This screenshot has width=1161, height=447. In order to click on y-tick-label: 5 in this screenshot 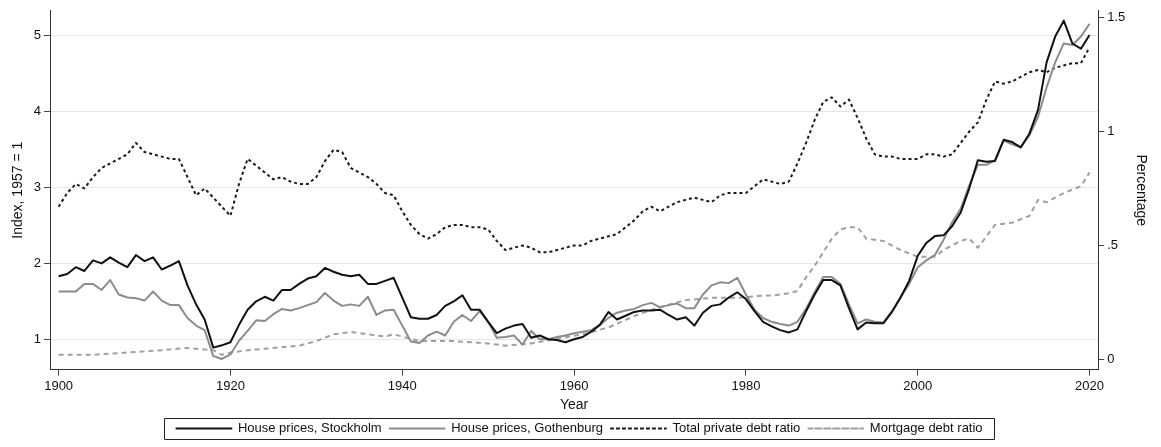, I will do `click(37, 35)`.